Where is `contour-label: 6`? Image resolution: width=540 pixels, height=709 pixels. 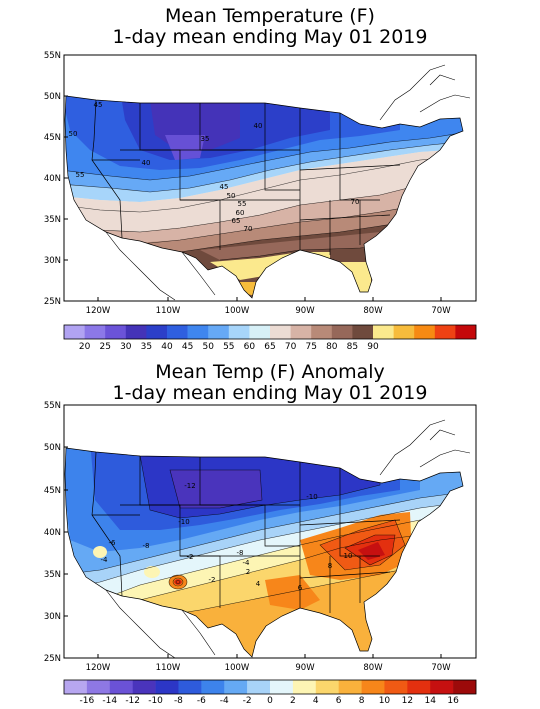
contour-label: 6 is located at coordinates (300, 588).